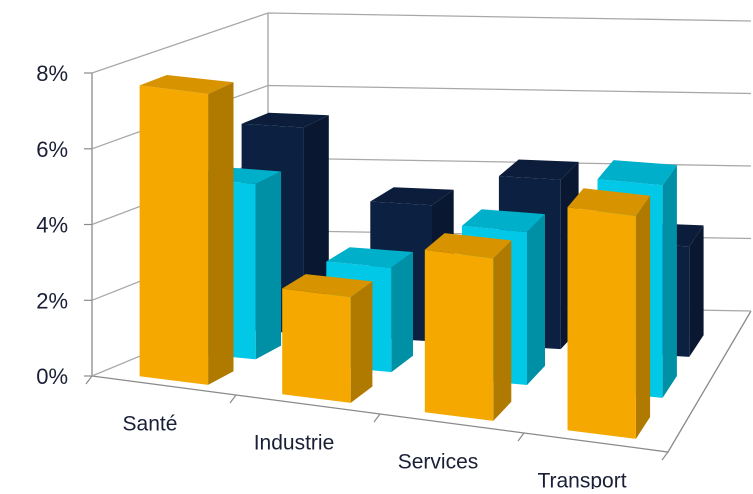 The image size is (753, 494). I want to click on gridline, so click(421, 43).